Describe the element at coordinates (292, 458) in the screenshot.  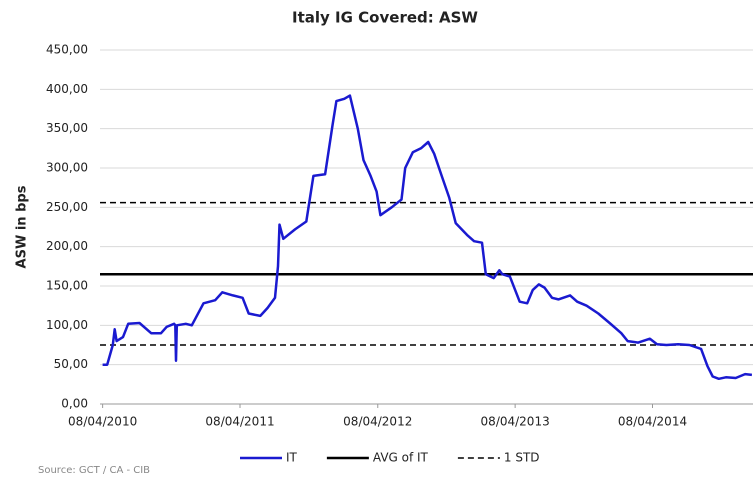
I see `legend-label: IT` at that location.